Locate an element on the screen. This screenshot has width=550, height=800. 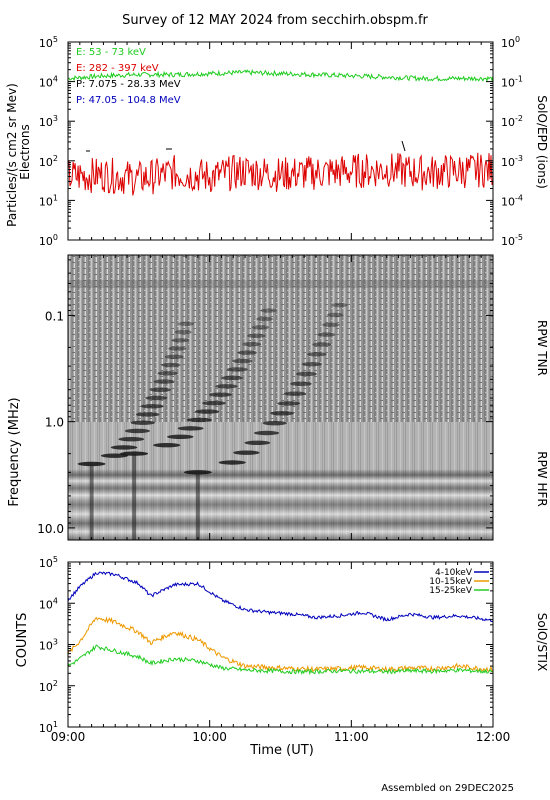
epd-y2-tick-label: 10⁻² is located at coordinates (512, 121).